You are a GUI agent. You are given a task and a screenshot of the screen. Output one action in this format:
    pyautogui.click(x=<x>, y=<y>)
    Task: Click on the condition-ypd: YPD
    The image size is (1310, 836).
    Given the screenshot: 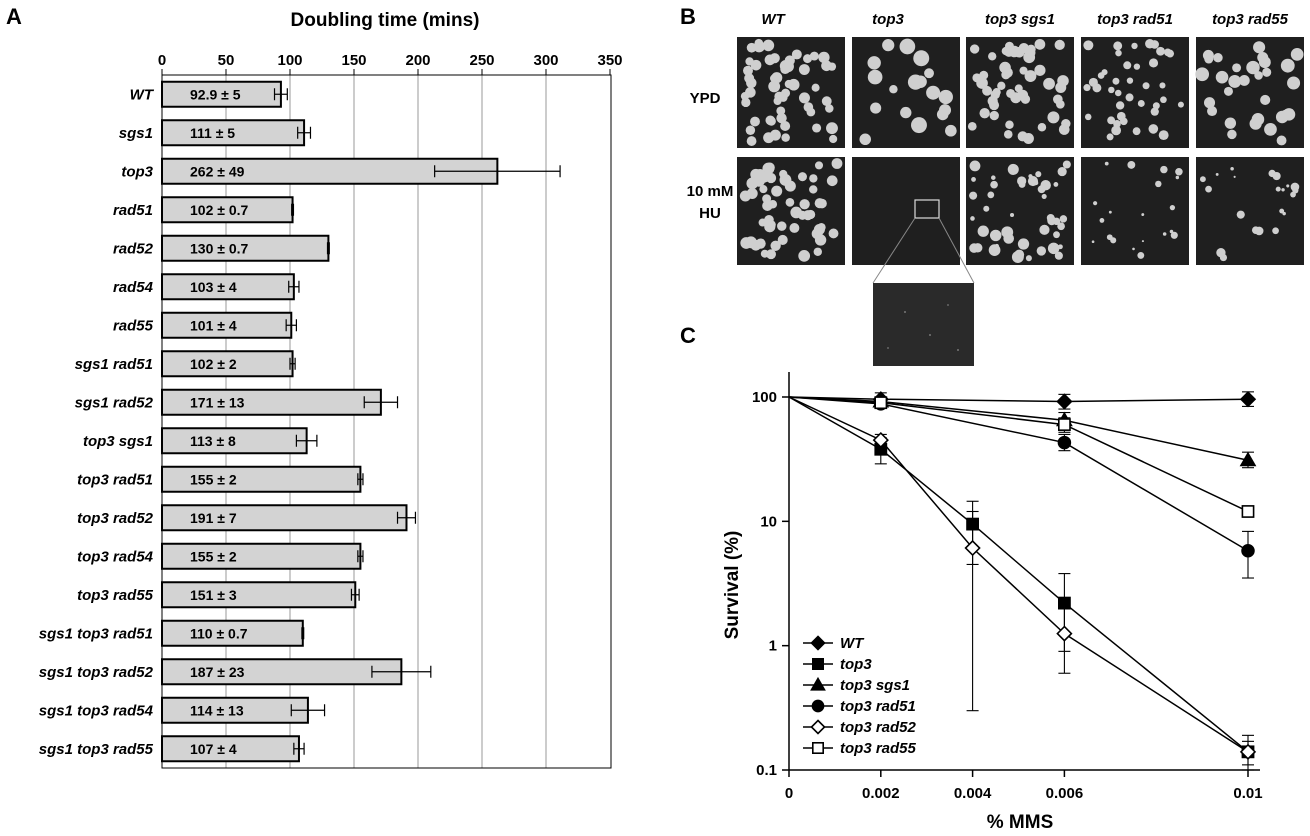 What is the action you would take?
    pyautogui.click(x=705, y=98)
    